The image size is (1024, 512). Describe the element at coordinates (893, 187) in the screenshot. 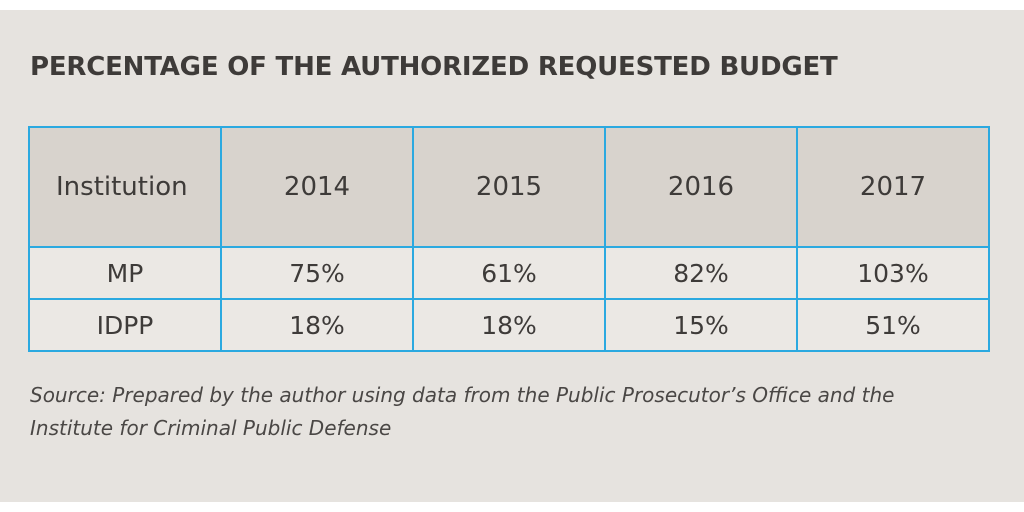

I see `column-header-2017: 2017` at that location.